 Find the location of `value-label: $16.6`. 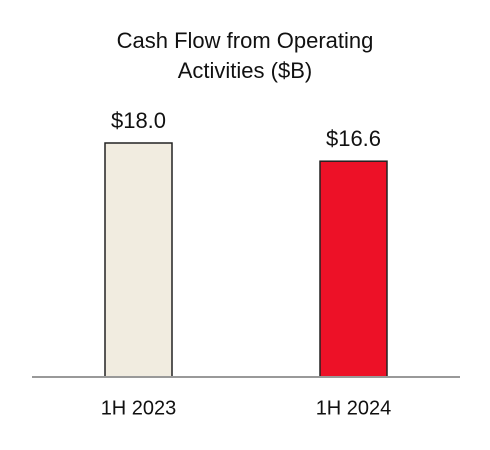

value-label: $16.6 is located at coordinates (353, 138).